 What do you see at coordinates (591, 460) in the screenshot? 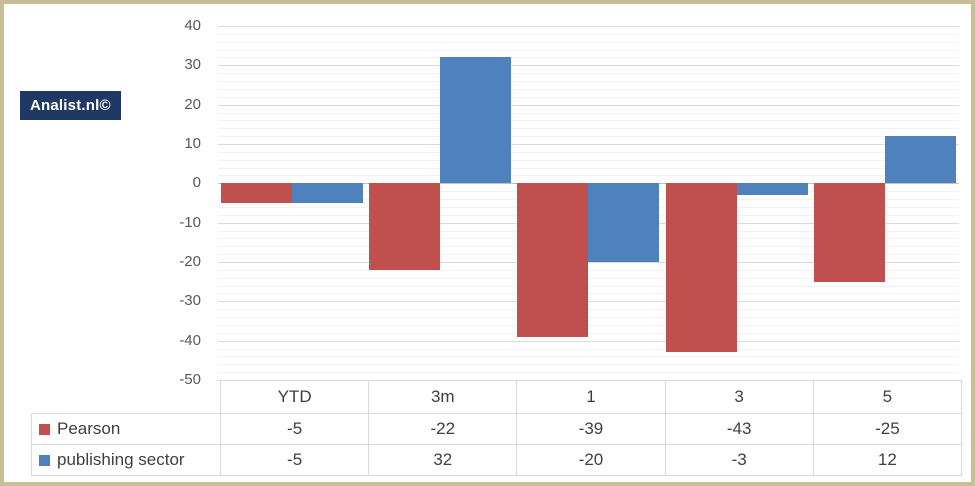
I see `table-value-cell: -20` at bounding box center [591, 460].